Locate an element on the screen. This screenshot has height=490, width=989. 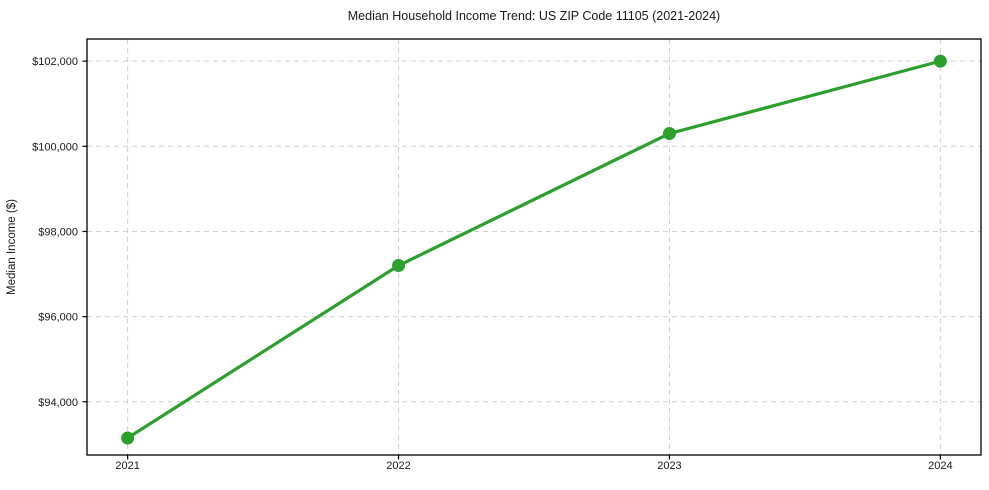
y-tick-label: $96,000 is located at coordinates (58, 318).